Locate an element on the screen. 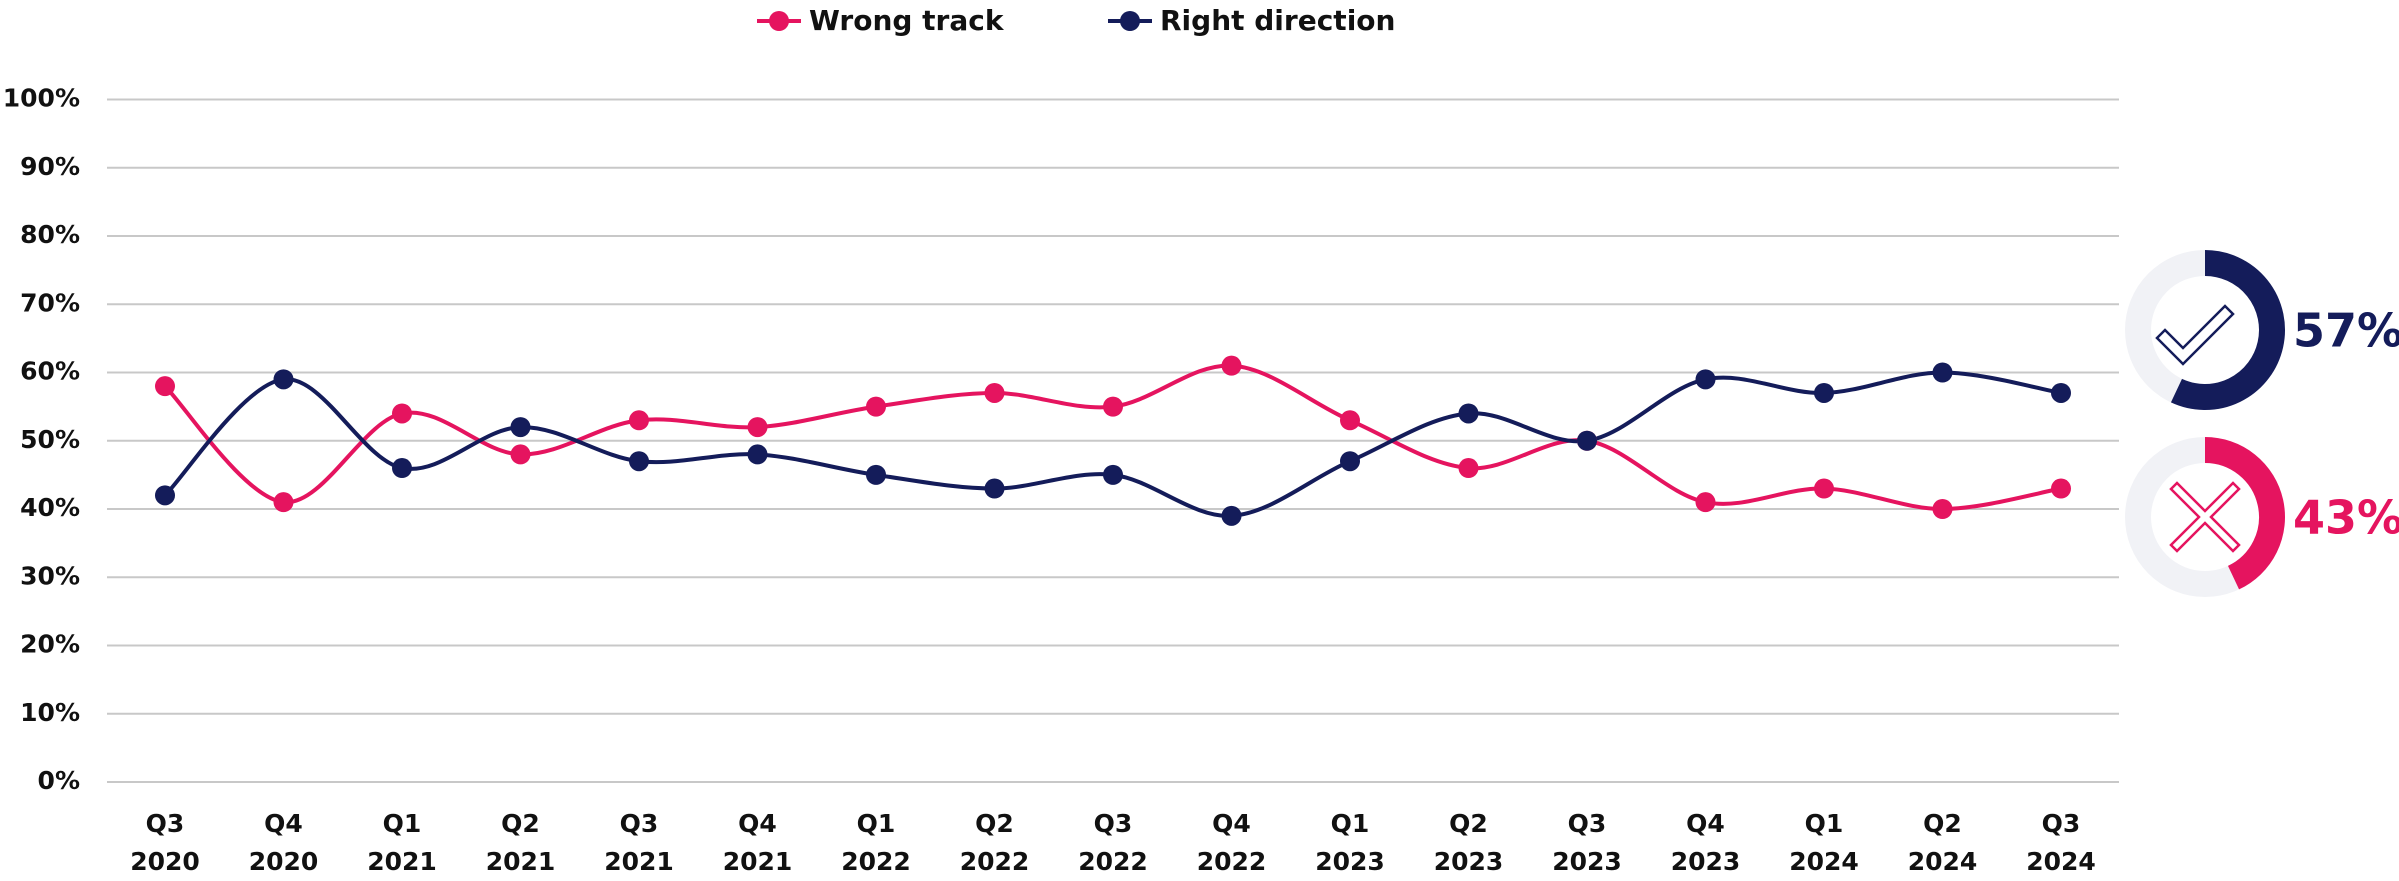 The height and width of the screenshot is (881, 2399). y-tick-label: 30% is located at coordinates (50, 575).